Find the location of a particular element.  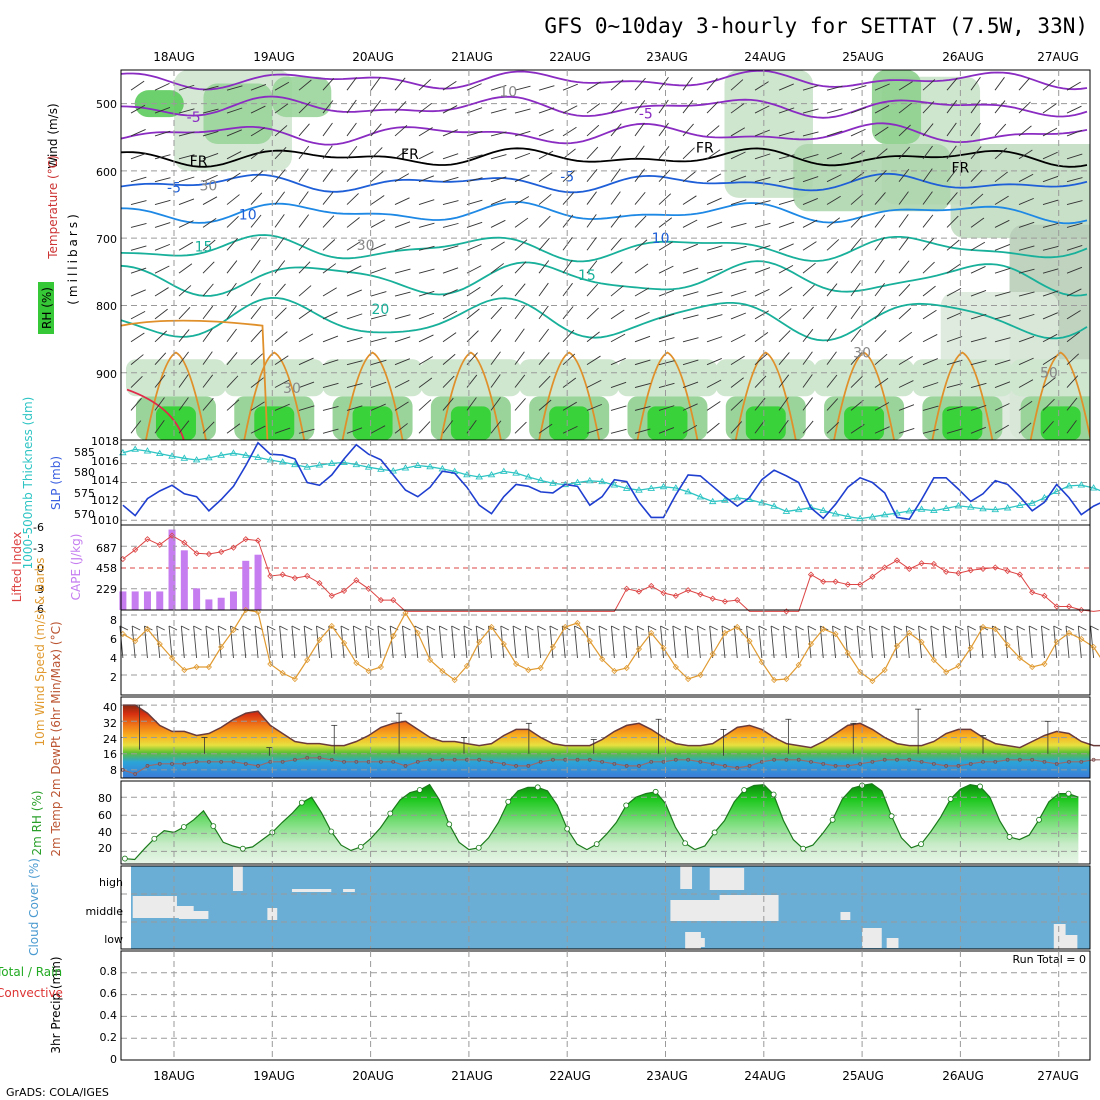

temperature-line is located at coordinates (611, 726).